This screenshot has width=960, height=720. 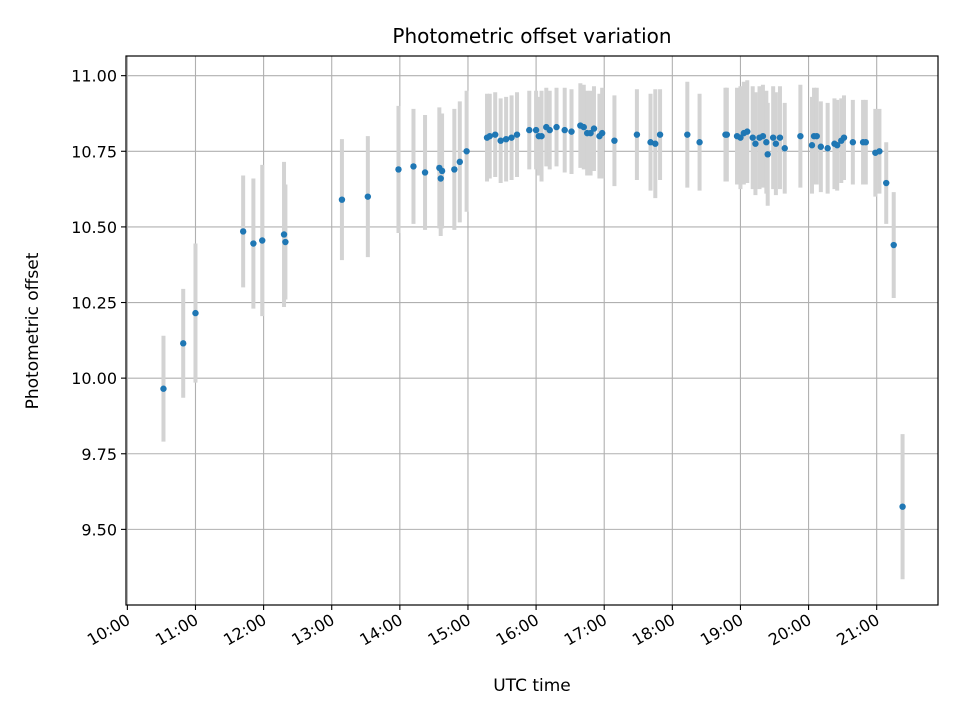 What do you see at coordinates (94, 227) in the screenshot?
I see `y-tick-label: 10.50` at bounding box center [94, 227].